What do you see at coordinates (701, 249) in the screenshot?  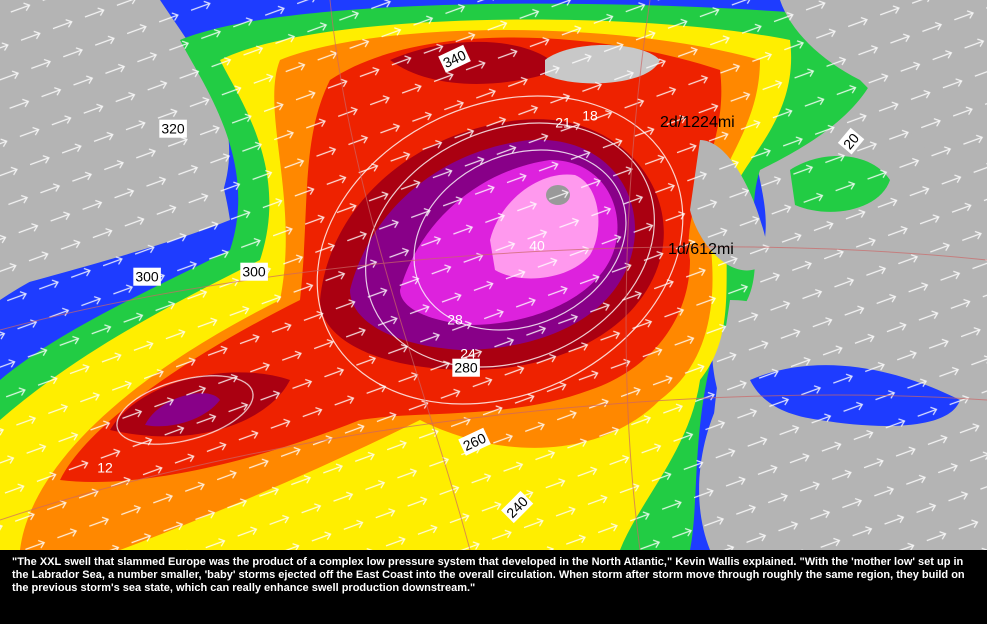 I see `distance-label: 1d/612mi` at bounding box center [701, 249].